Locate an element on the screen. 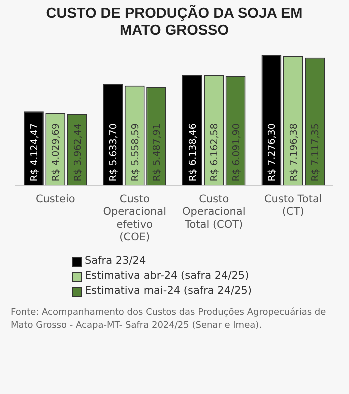  data-label: R$ 6.091,90 is located at coordinates (236, 153).